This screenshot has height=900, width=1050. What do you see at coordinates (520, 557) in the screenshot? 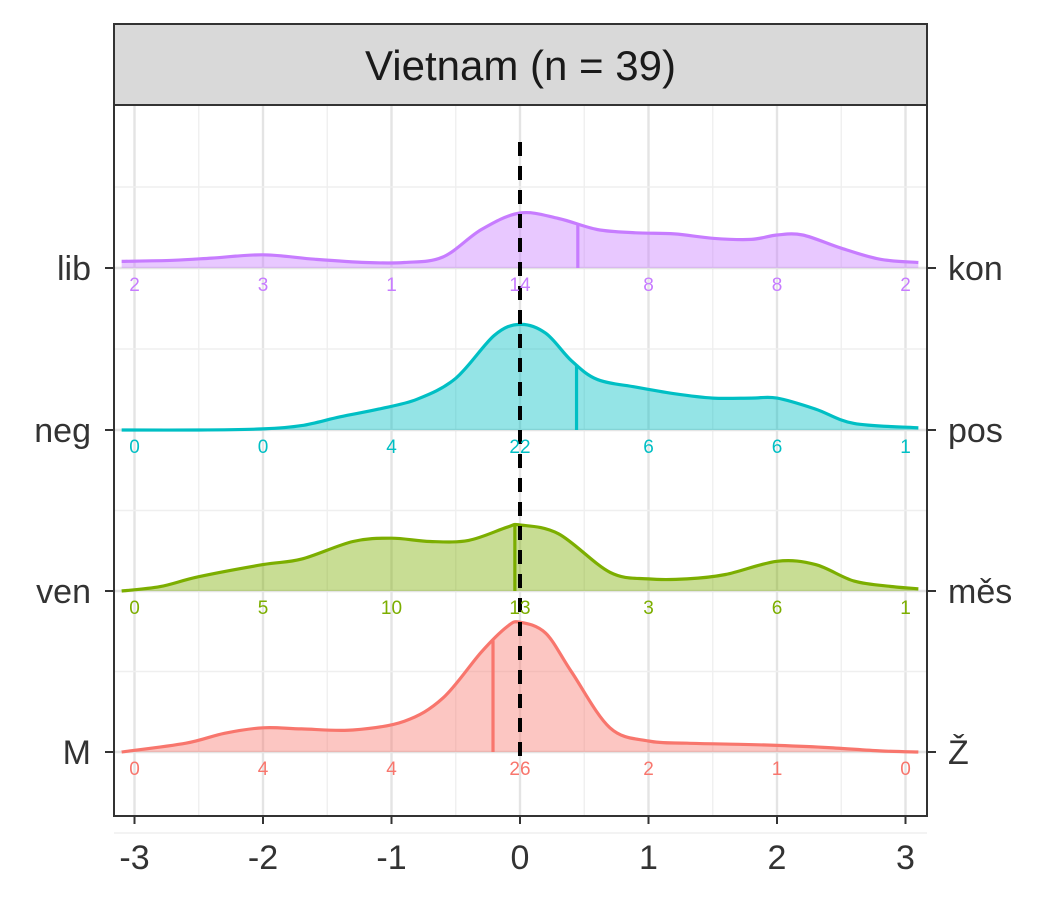
I see `density-curve-ven` at bounding box center [520, 557].